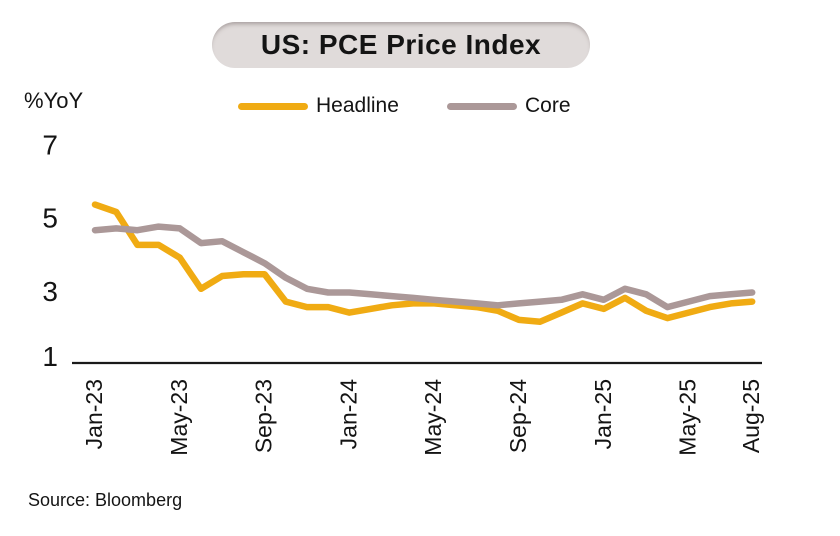 This screenshot has width=840, height=536. Describe the element at coordinates (105, 500) in the screenshot. I see `source-note: Source: Bloomberg` at that location.